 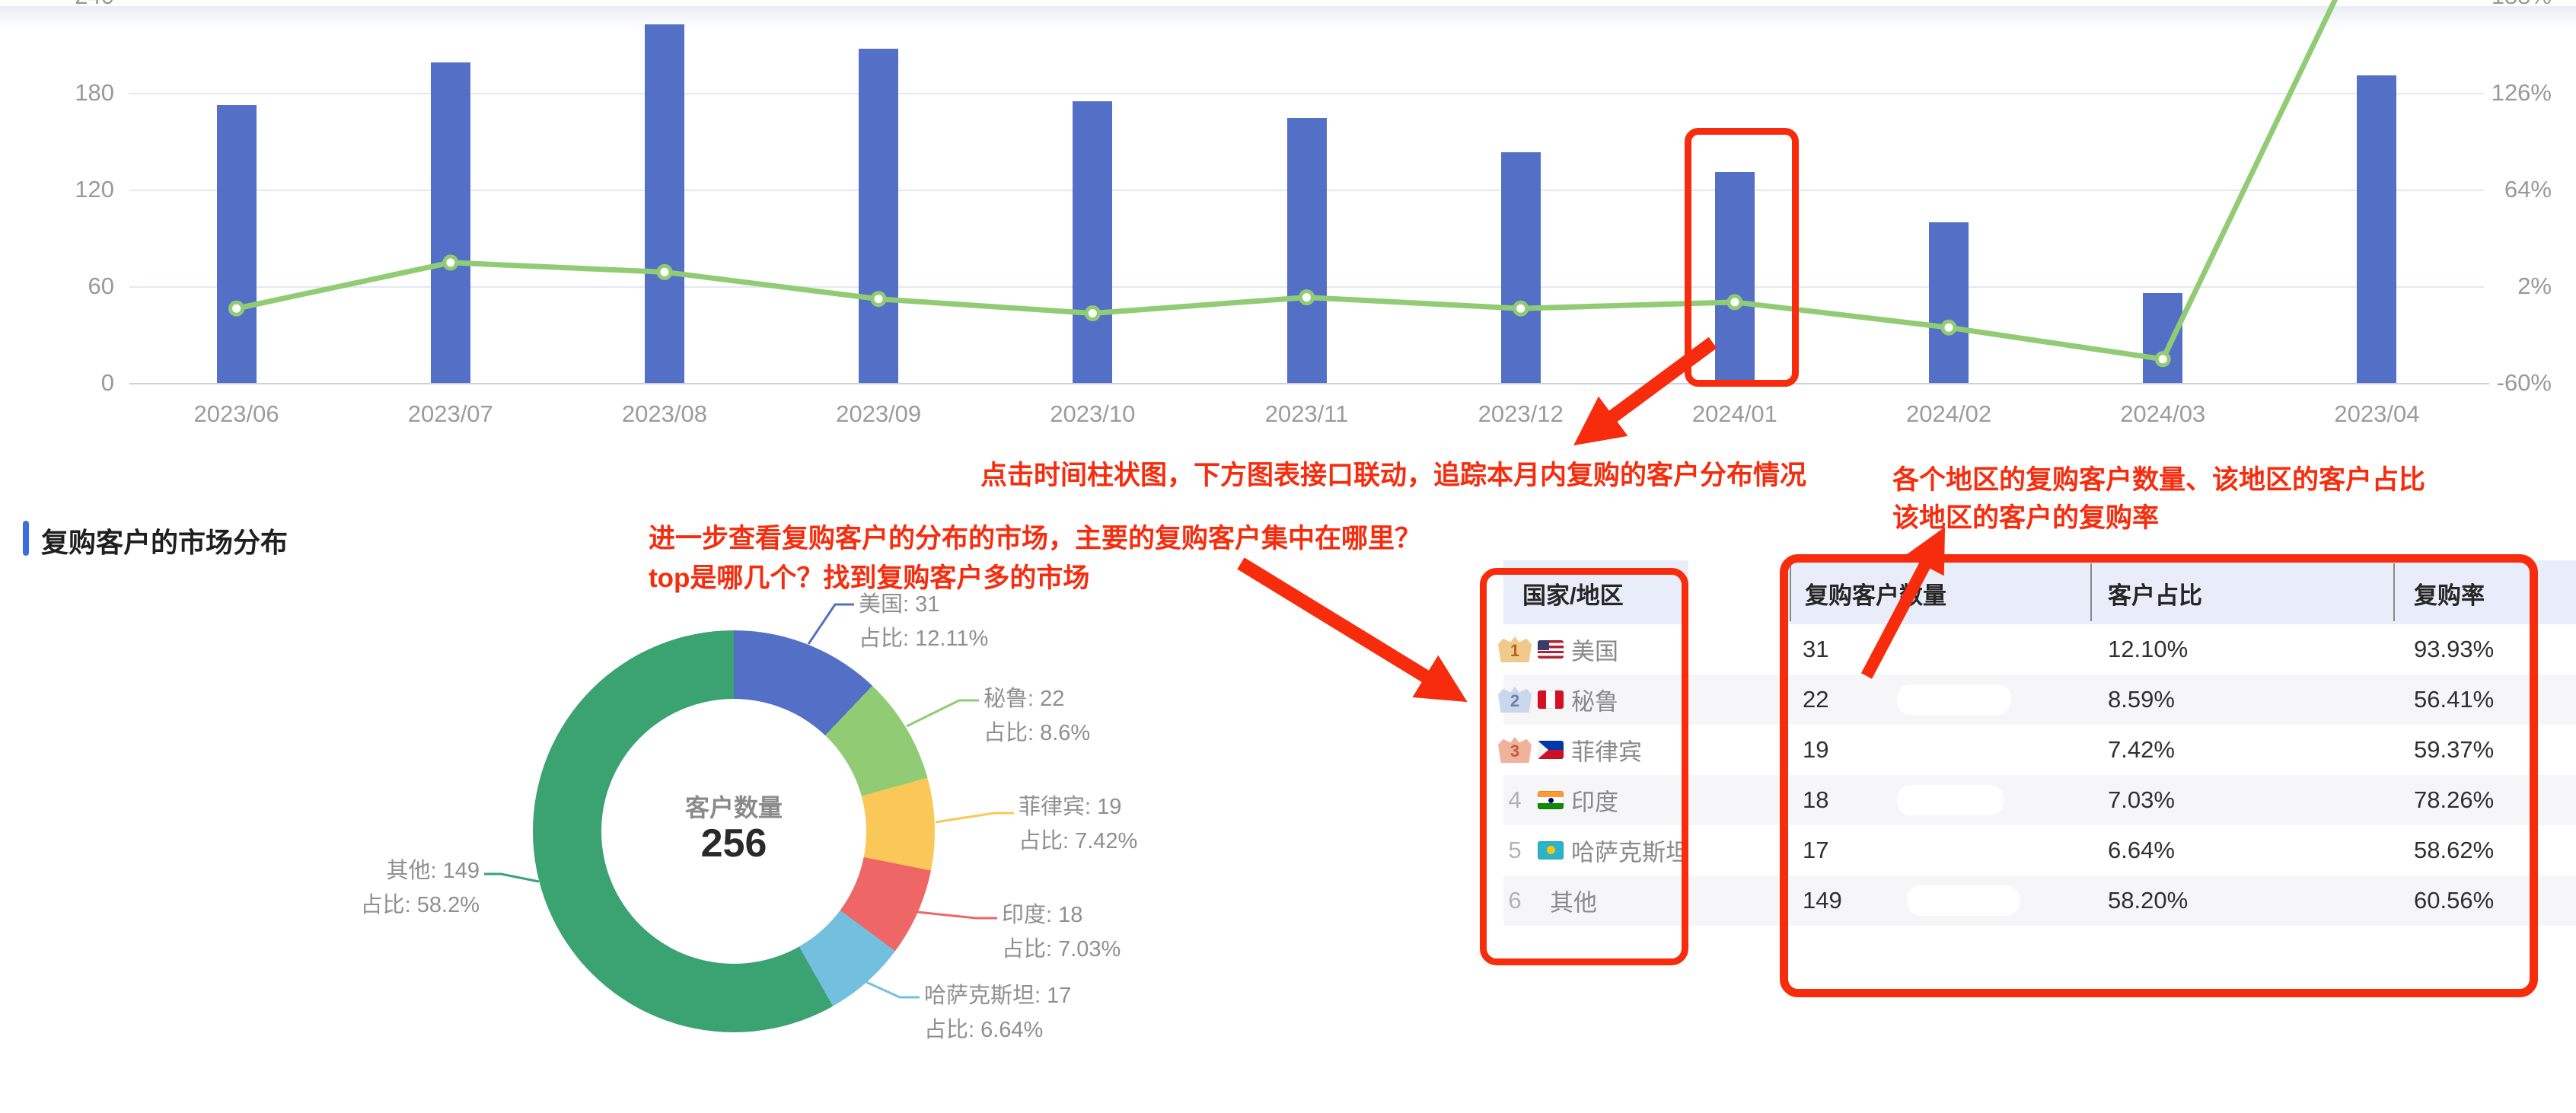 What do you see at coordinates (1093, 413) in the screenshot?
I see `x-axis-label: 2023/10` at bounding box center [1093, 413].